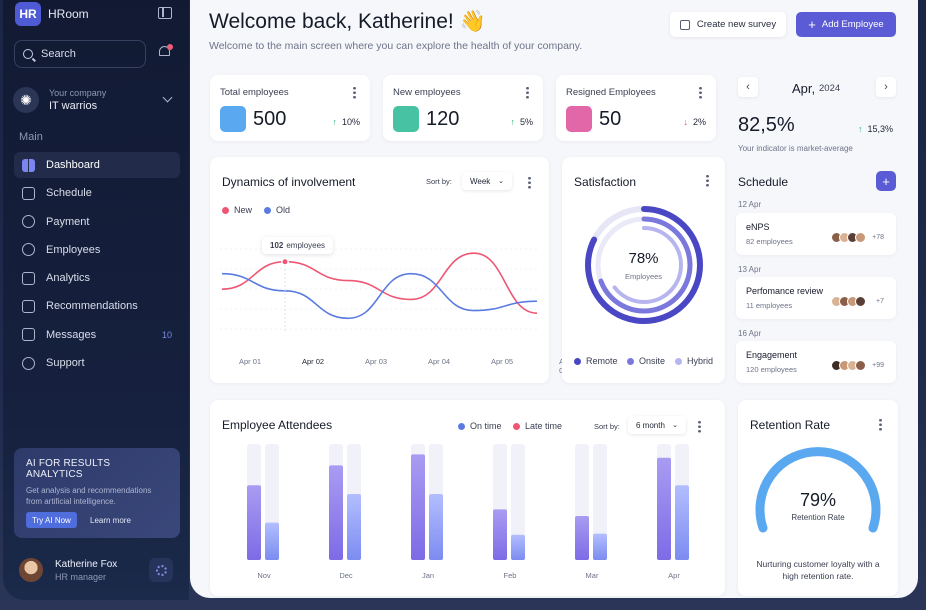  What do you see at coordinates (418, 507) in the screenshot?
I see `bar-on-time-jan` at bounding box center [418, 507].